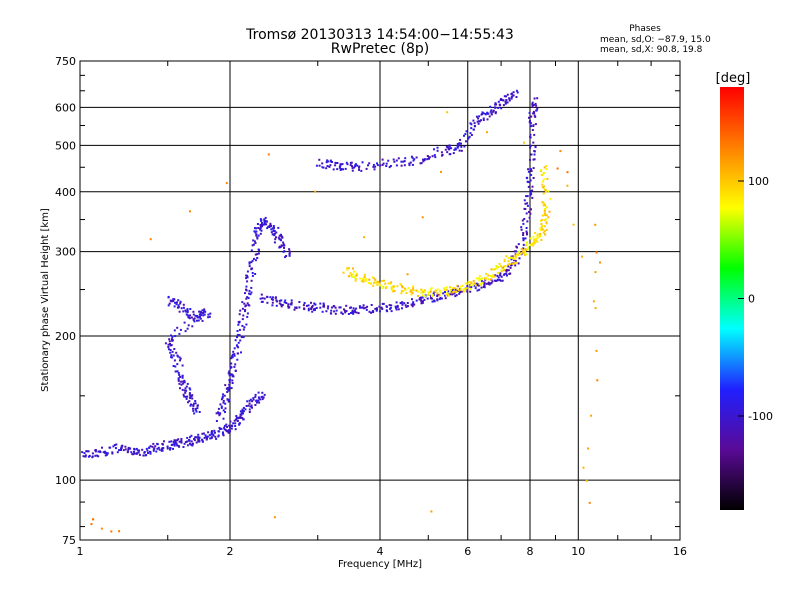  What do you see at coordinates (69, 540) in the screenshot?
I see `y-tick-label: 75` at bounding box center [69, 540].